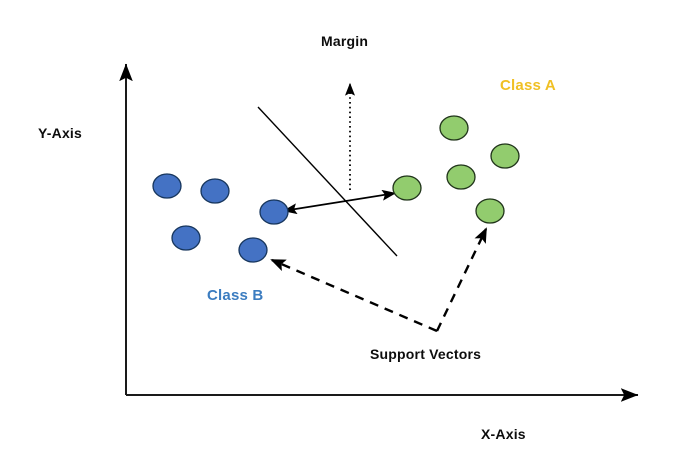 The height and width of the screenshot is (470, 695). Describe the element at coordinates (461, 279) in the screenshot. I see `support-vector-arrow-class-a` at that location.